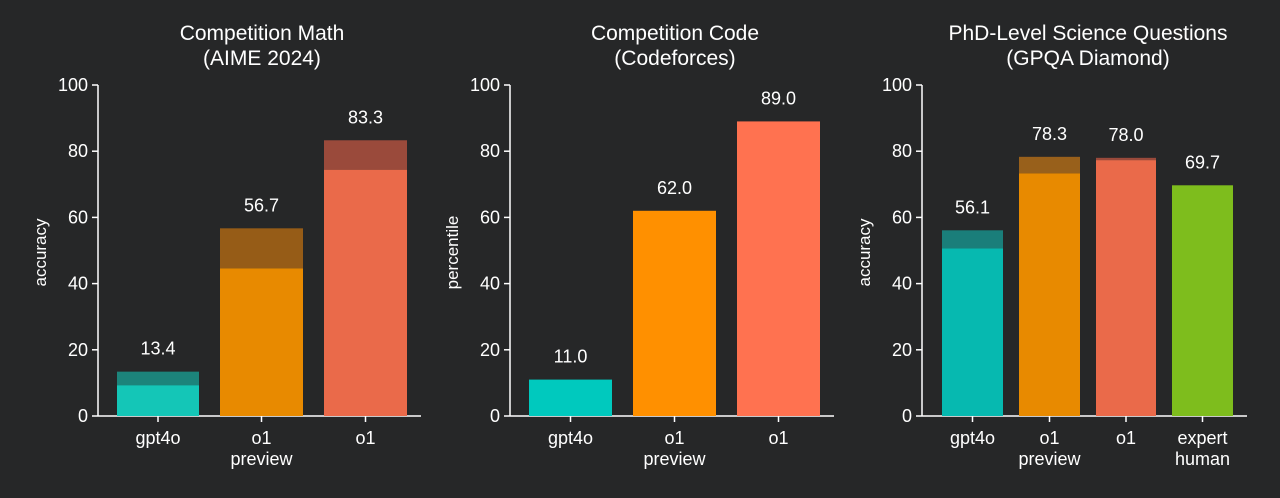 Image resolution: width=1280 pixels, height=498 pixels. I want to click on chart-title-line: PhD-Level Science Questions, so click(1088, 33).